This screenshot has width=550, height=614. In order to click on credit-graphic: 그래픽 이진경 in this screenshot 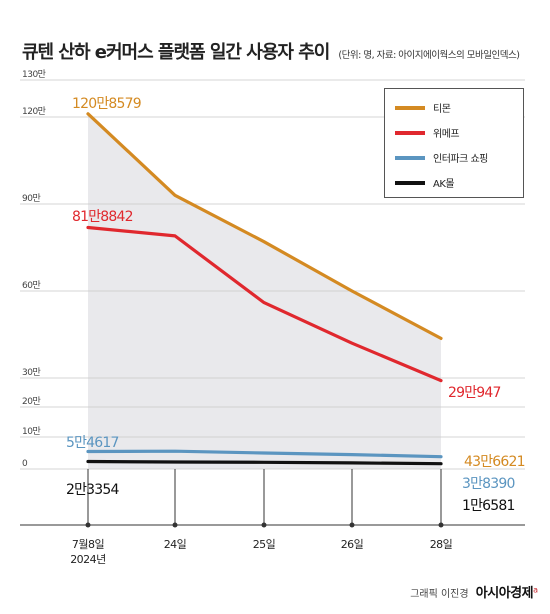, I will do `click(439, 594)`.